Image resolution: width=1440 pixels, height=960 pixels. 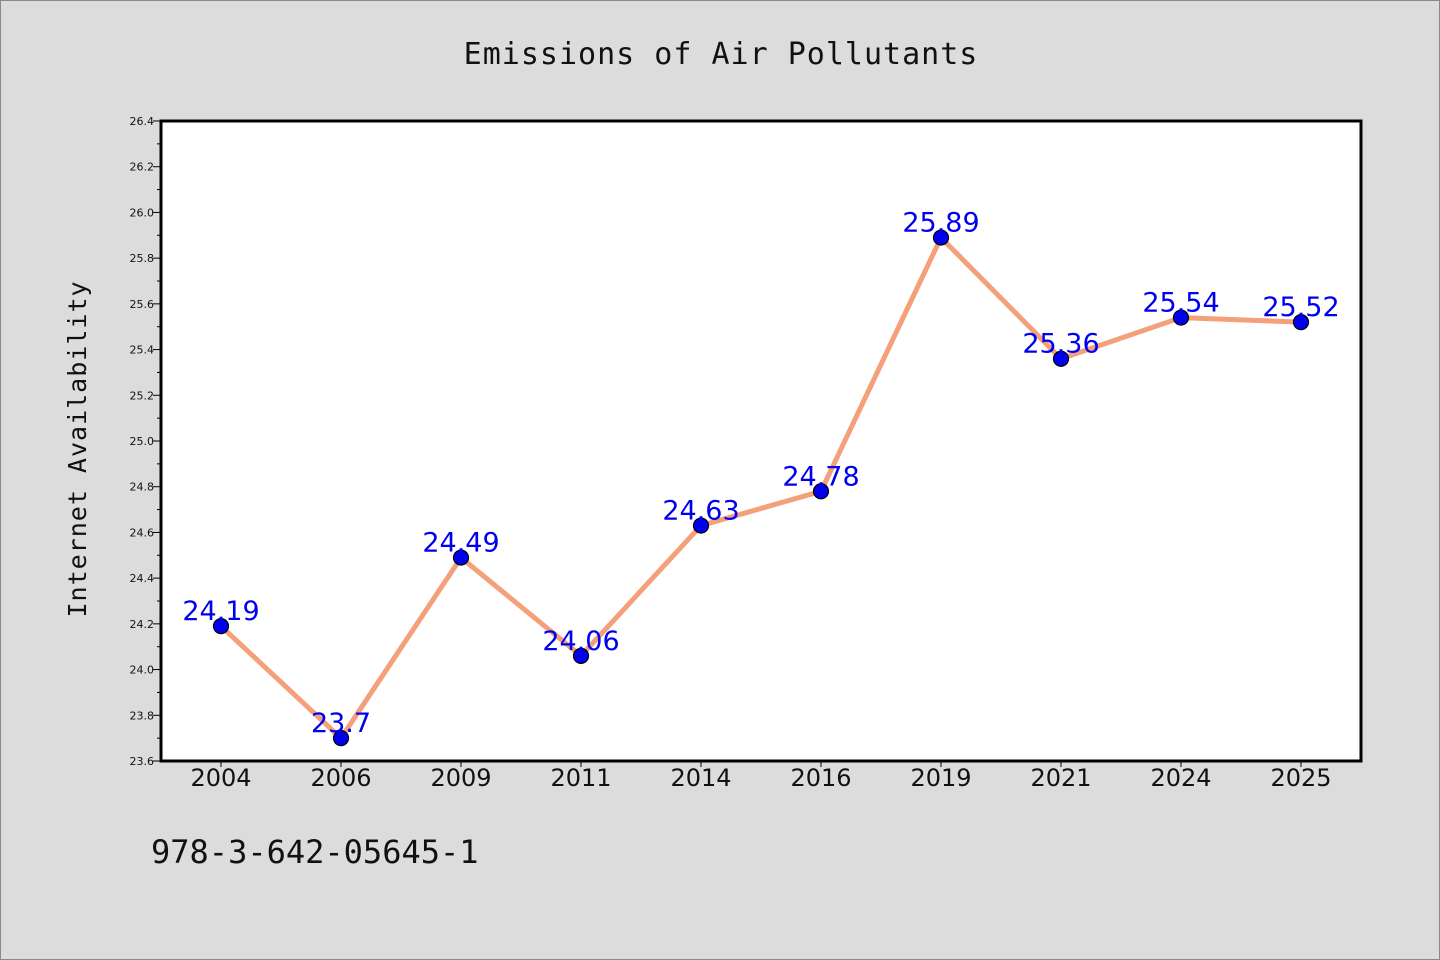 I want to click on x-tick-label: 2025, so click(x=1300, y=778).